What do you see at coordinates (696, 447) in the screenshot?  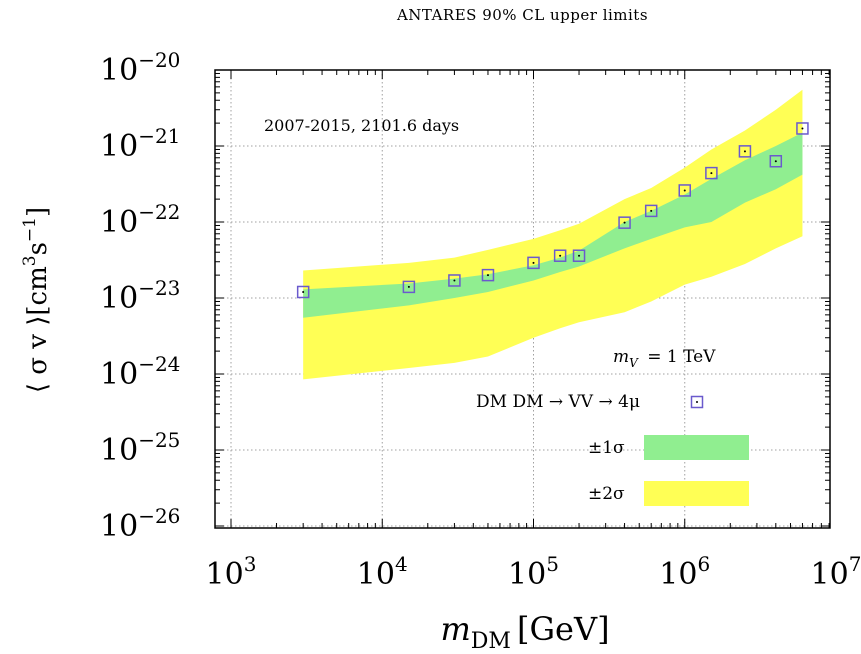 I see `legend-band1-swatch` at bounding box center [696, 447].